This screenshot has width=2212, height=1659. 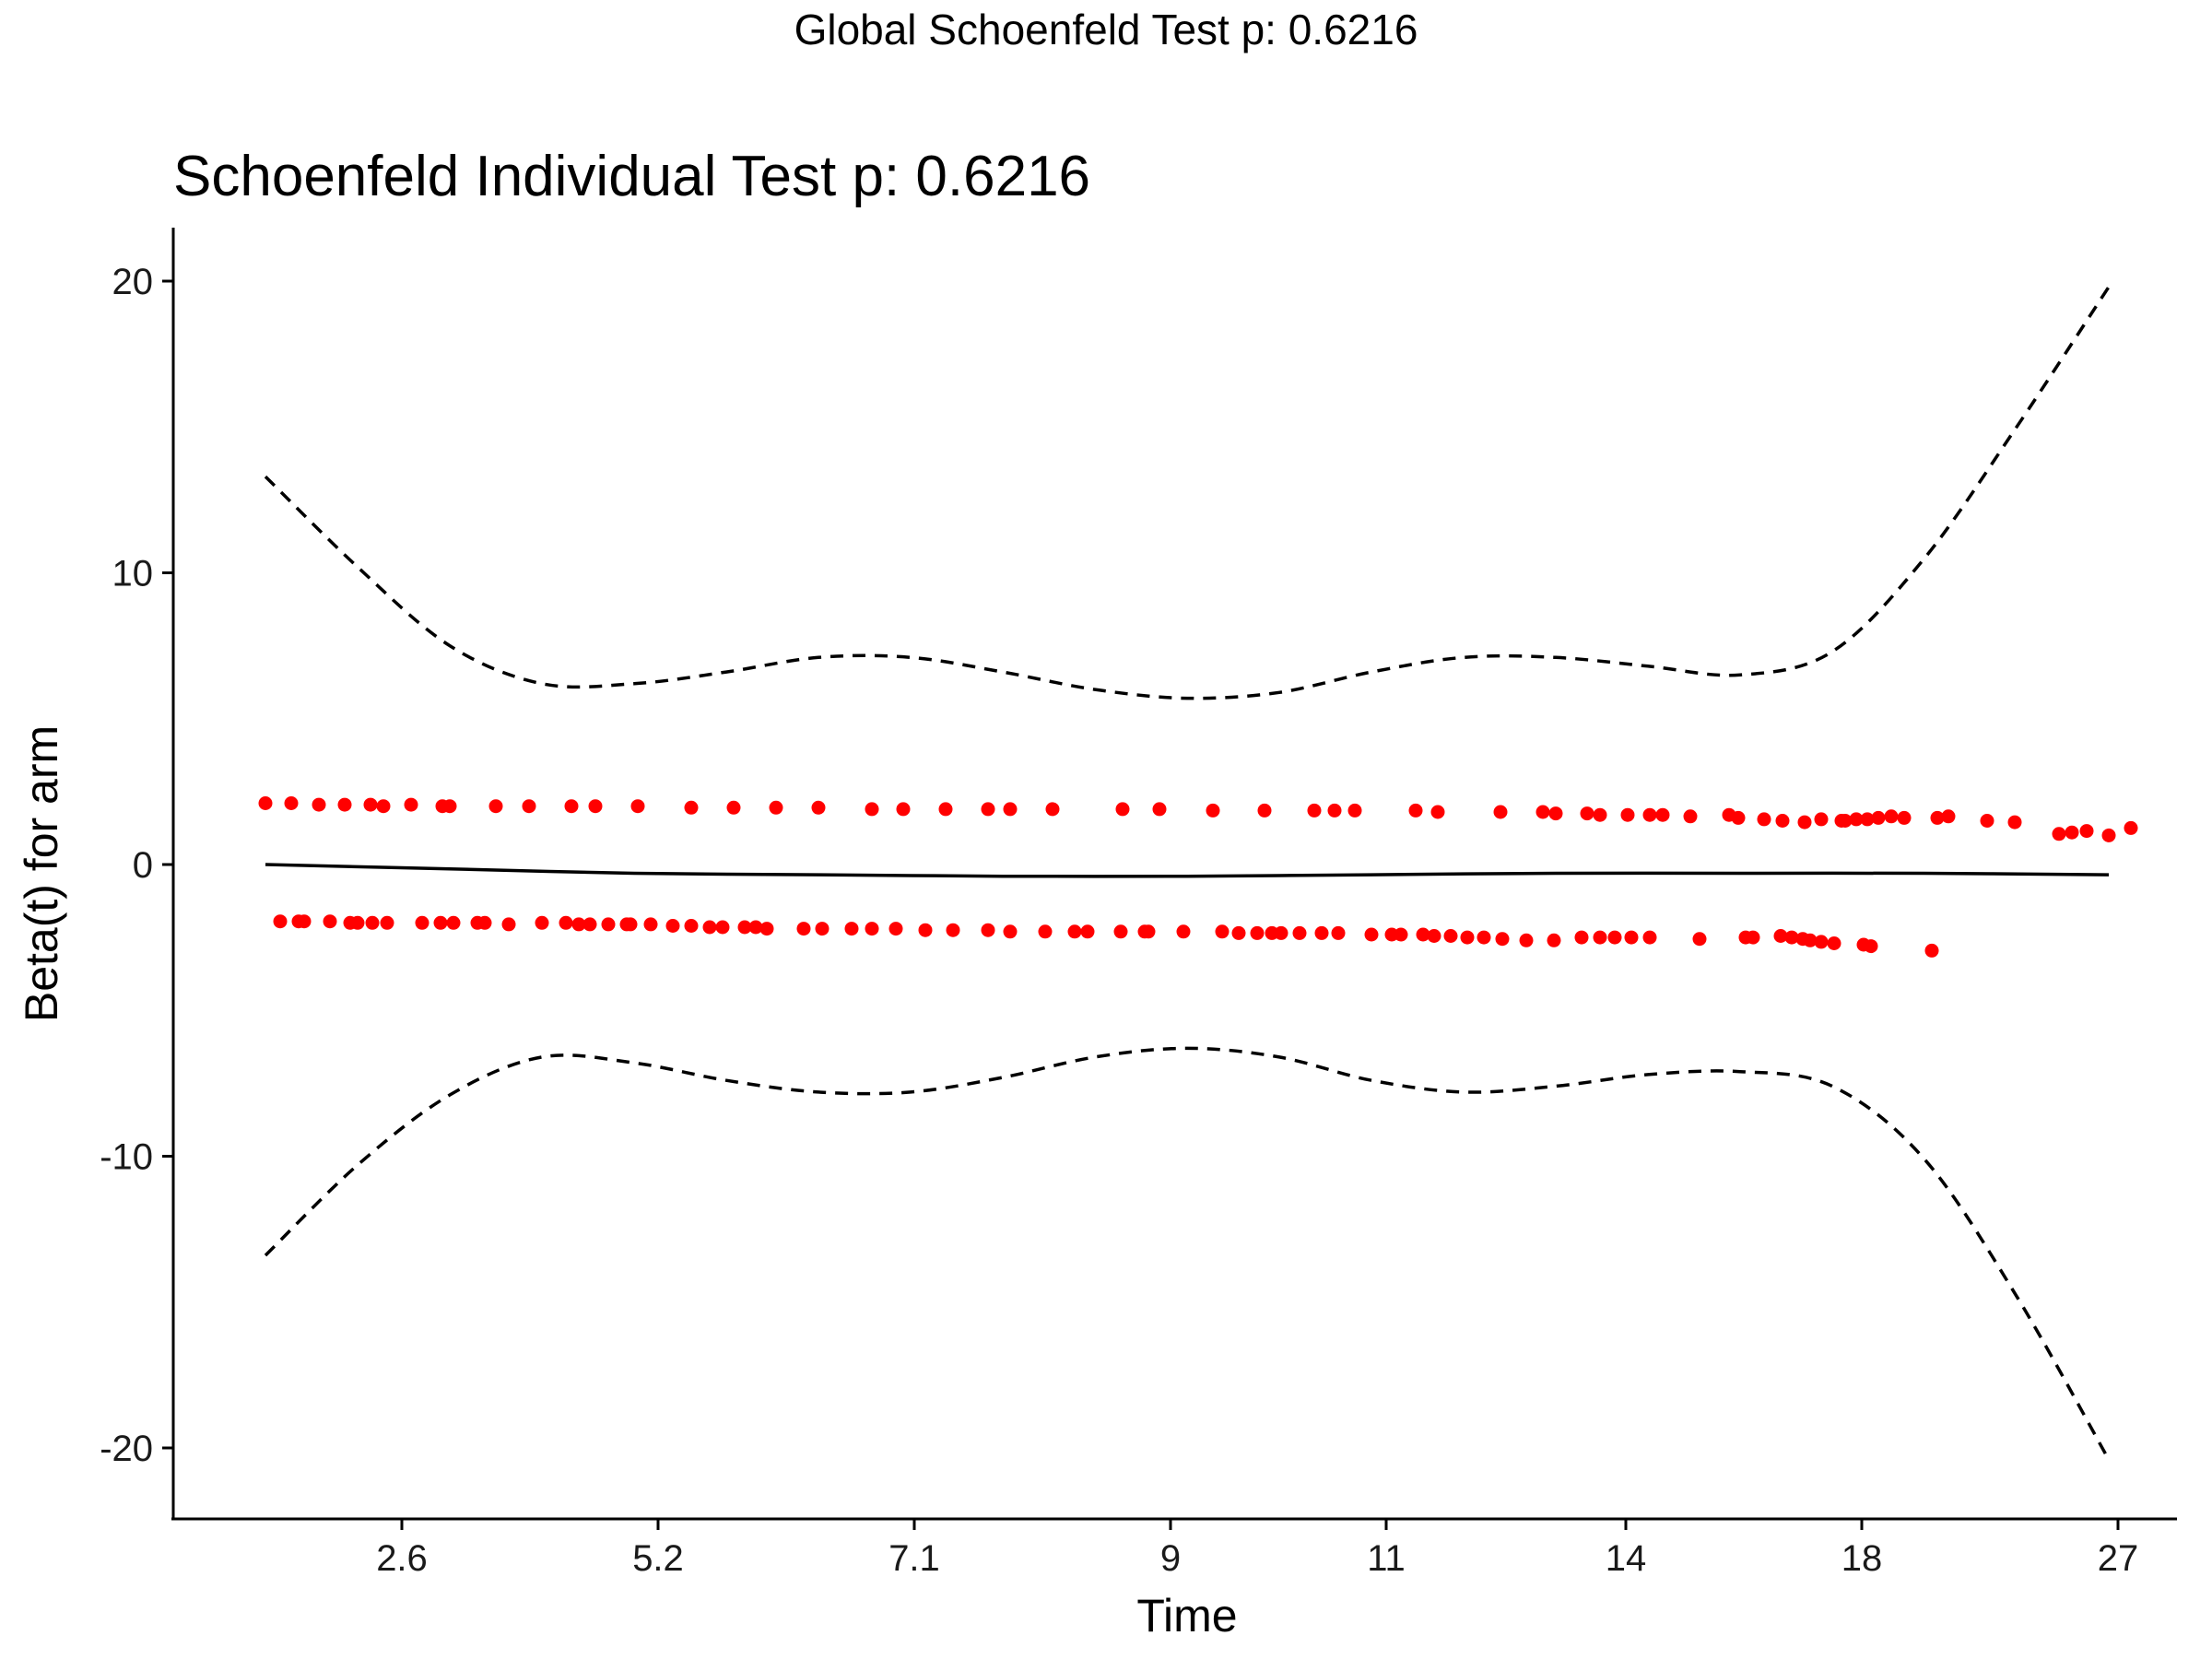 I want to click on y-tick-label: 10, so click(x=133, y=574).